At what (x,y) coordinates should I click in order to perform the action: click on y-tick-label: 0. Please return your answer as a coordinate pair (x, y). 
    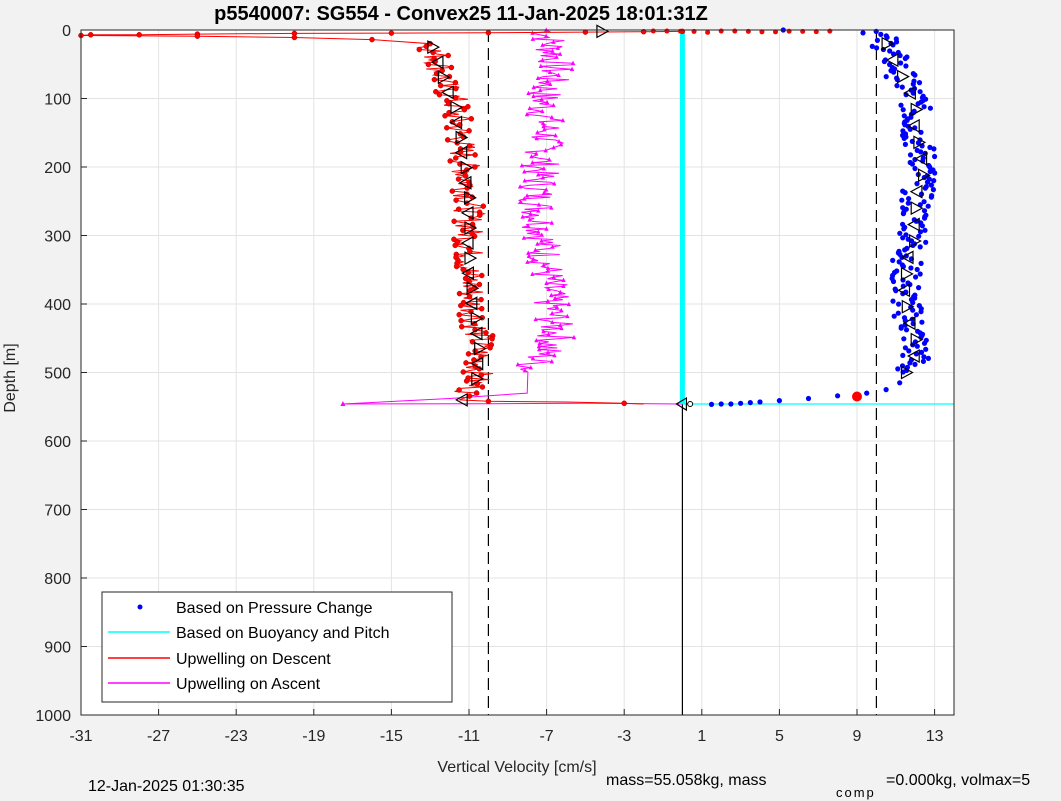
    Looking at the image, I should click on (66, 31).